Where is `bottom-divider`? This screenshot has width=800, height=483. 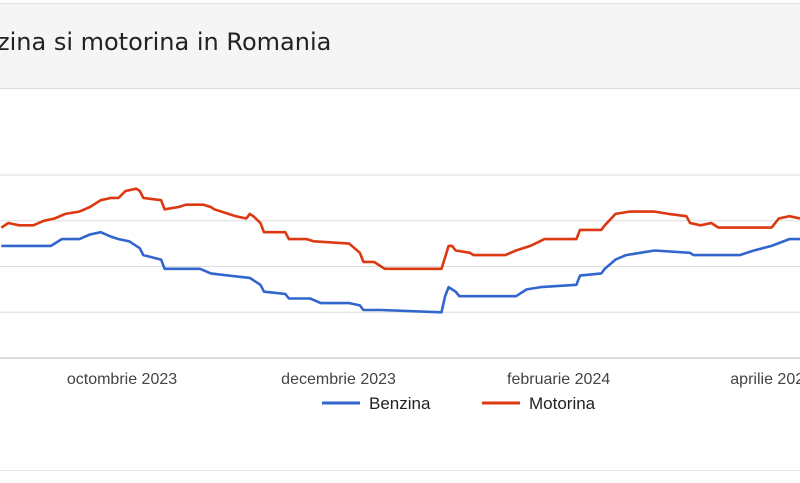 bottom-divider is located at coordinates (400, 470).